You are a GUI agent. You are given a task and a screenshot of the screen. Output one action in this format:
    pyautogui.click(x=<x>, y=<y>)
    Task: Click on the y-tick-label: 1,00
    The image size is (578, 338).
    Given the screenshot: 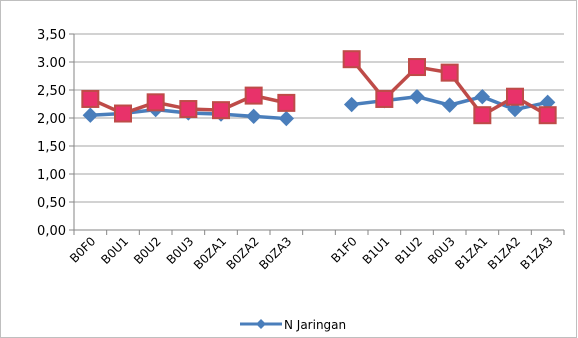 What is the action you would take?
    pyautogui.click(x=51, y=175)
    